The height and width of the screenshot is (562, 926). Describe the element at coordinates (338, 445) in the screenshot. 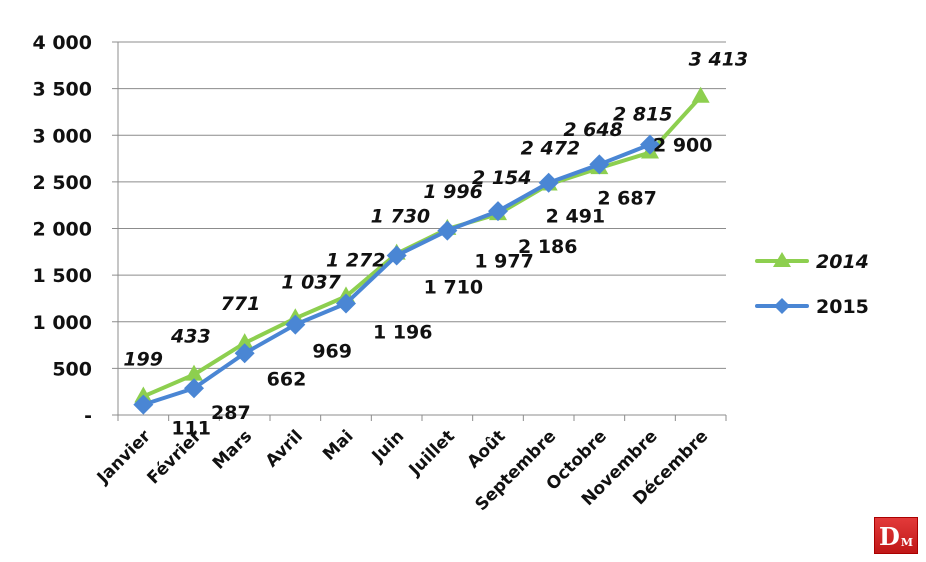

I see `x-tick-label: Mai` at that location.